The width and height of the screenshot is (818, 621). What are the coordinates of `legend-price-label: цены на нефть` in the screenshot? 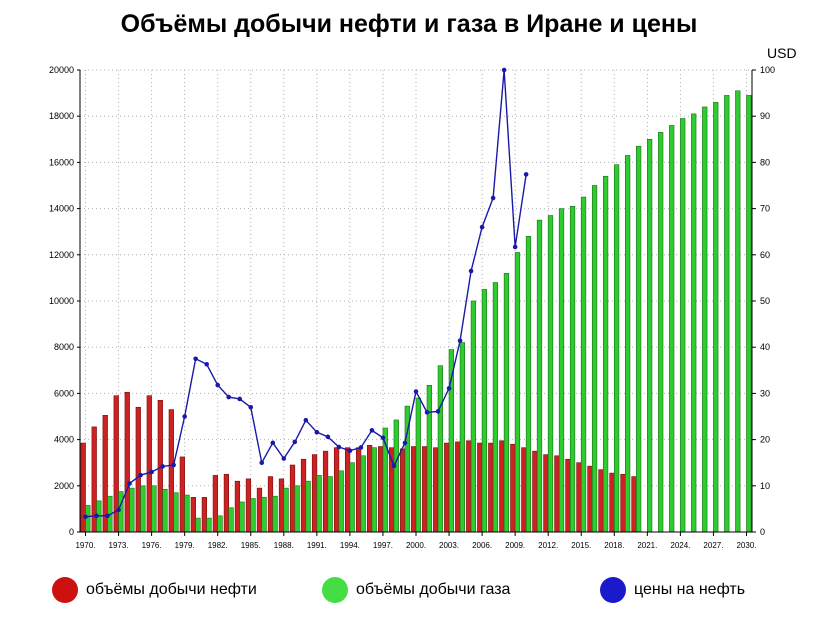 It's located at (690, 589).